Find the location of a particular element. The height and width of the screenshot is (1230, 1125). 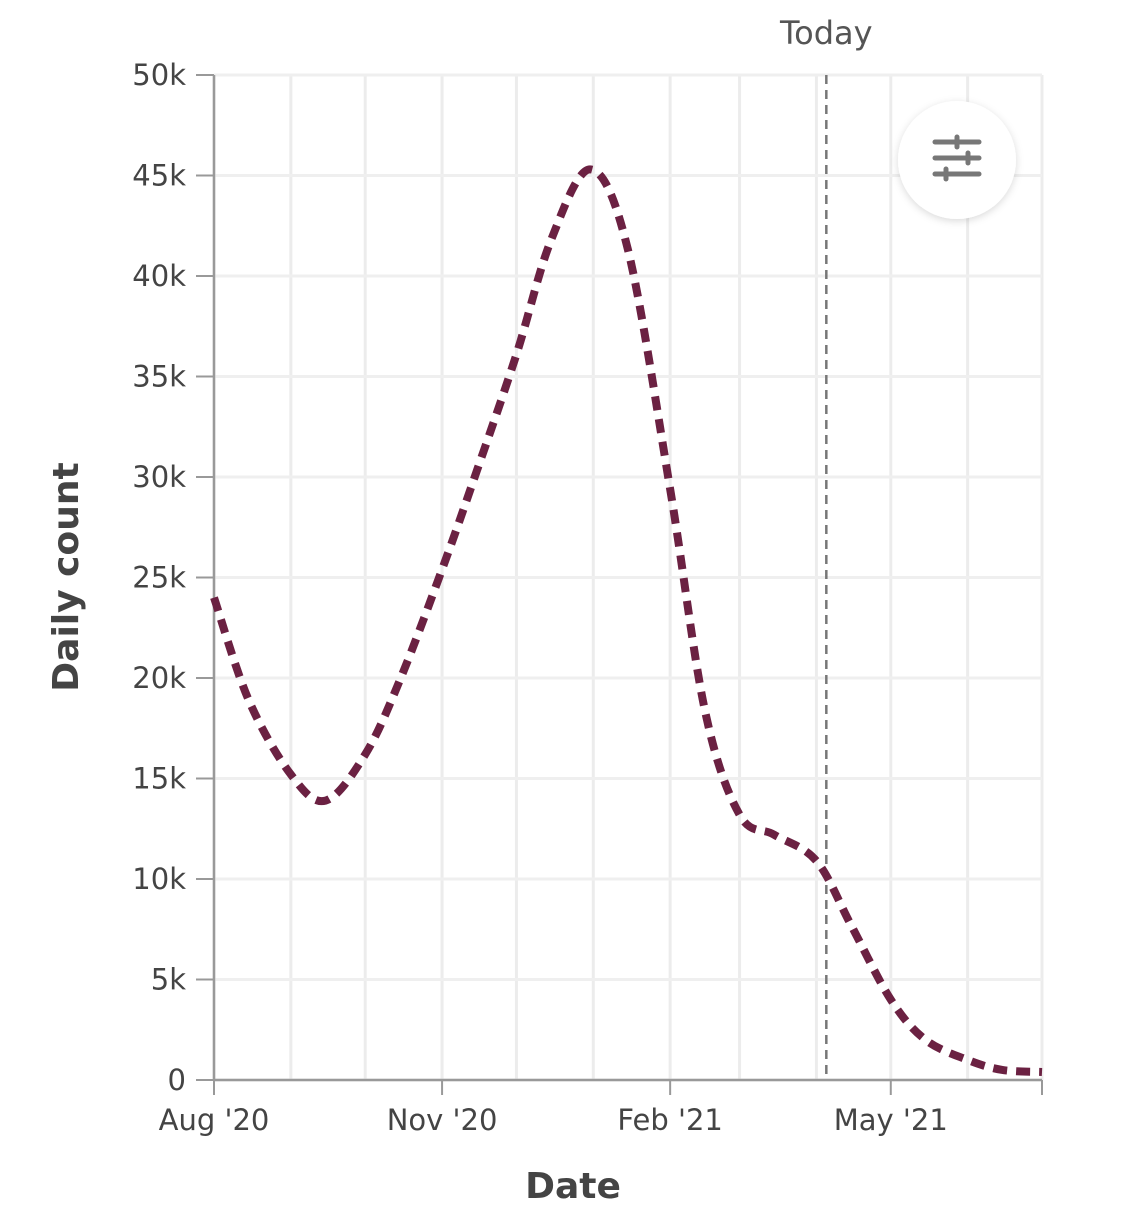

sliders-icon is located at coordinates (957, 158).